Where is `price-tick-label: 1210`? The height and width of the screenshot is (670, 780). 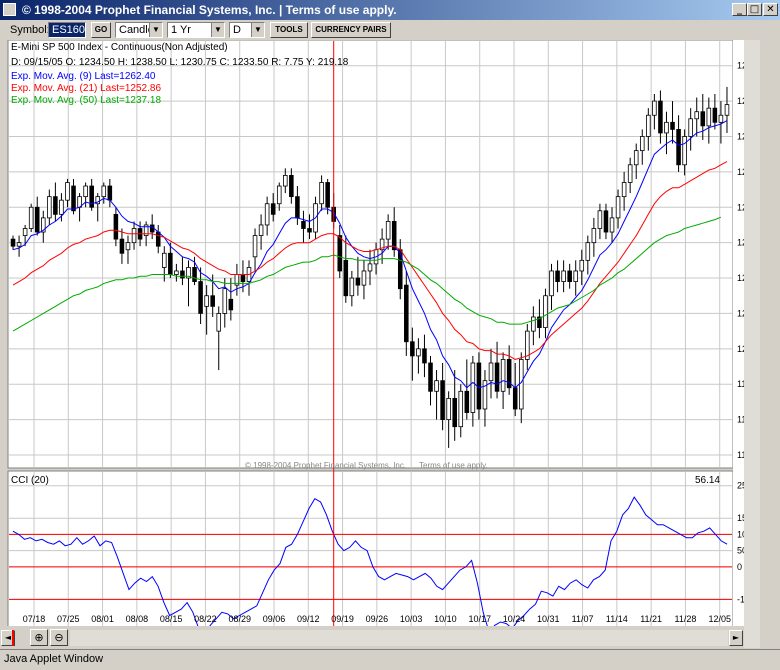
price-tick-label: 1210 is located at coordinates (740, 313).